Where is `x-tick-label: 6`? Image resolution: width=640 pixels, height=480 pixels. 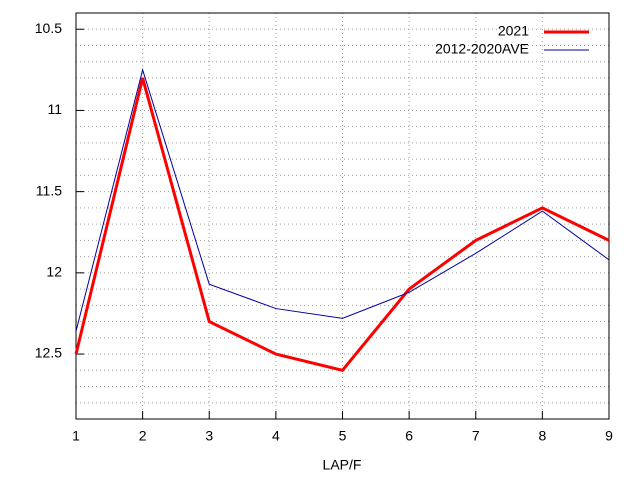
x-tick-label: 6 is located at coordinates (409, 436).